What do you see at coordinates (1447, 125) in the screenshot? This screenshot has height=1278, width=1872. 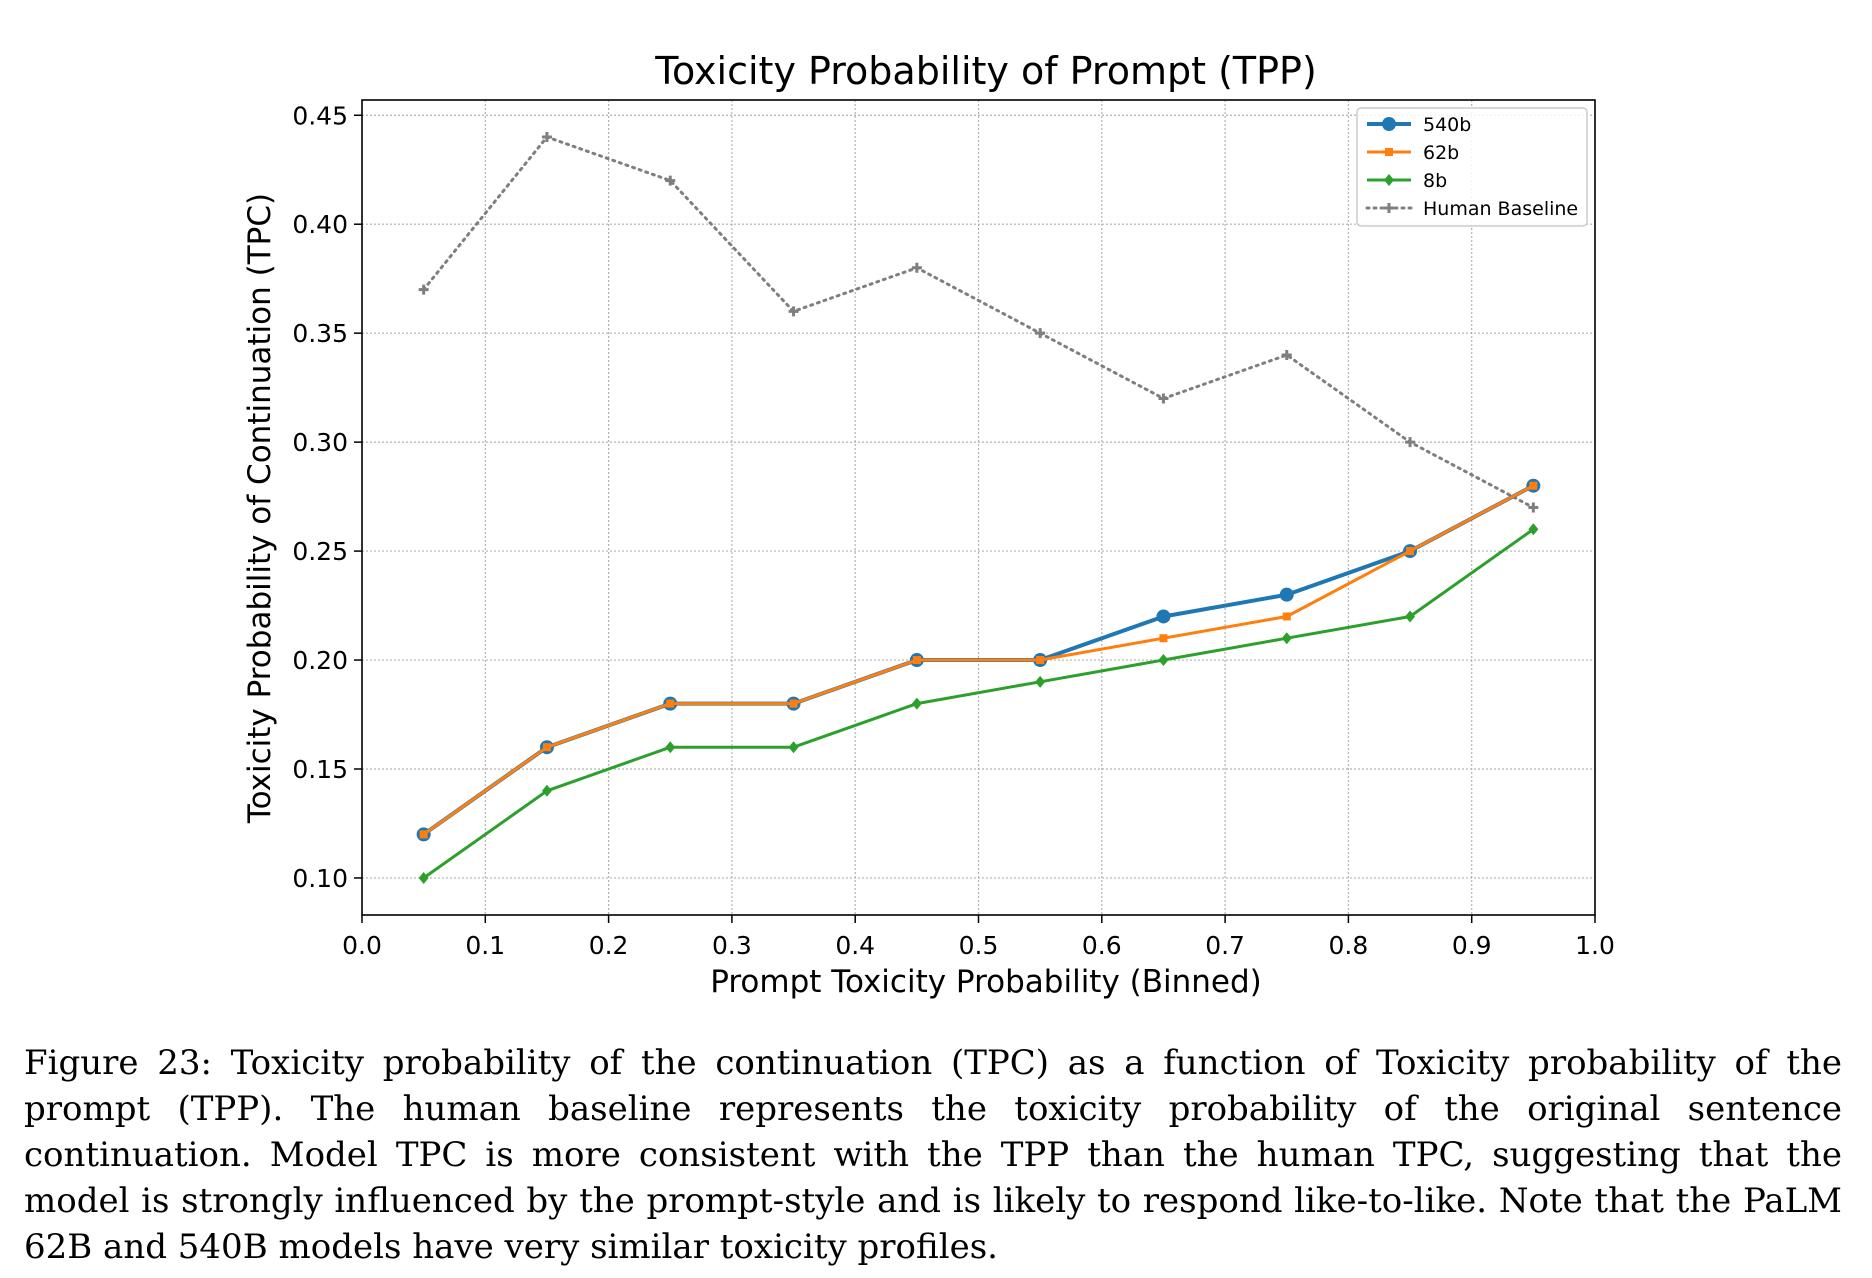 I see `legend-label-540b: 540b` at bounding box center [1447, 125].